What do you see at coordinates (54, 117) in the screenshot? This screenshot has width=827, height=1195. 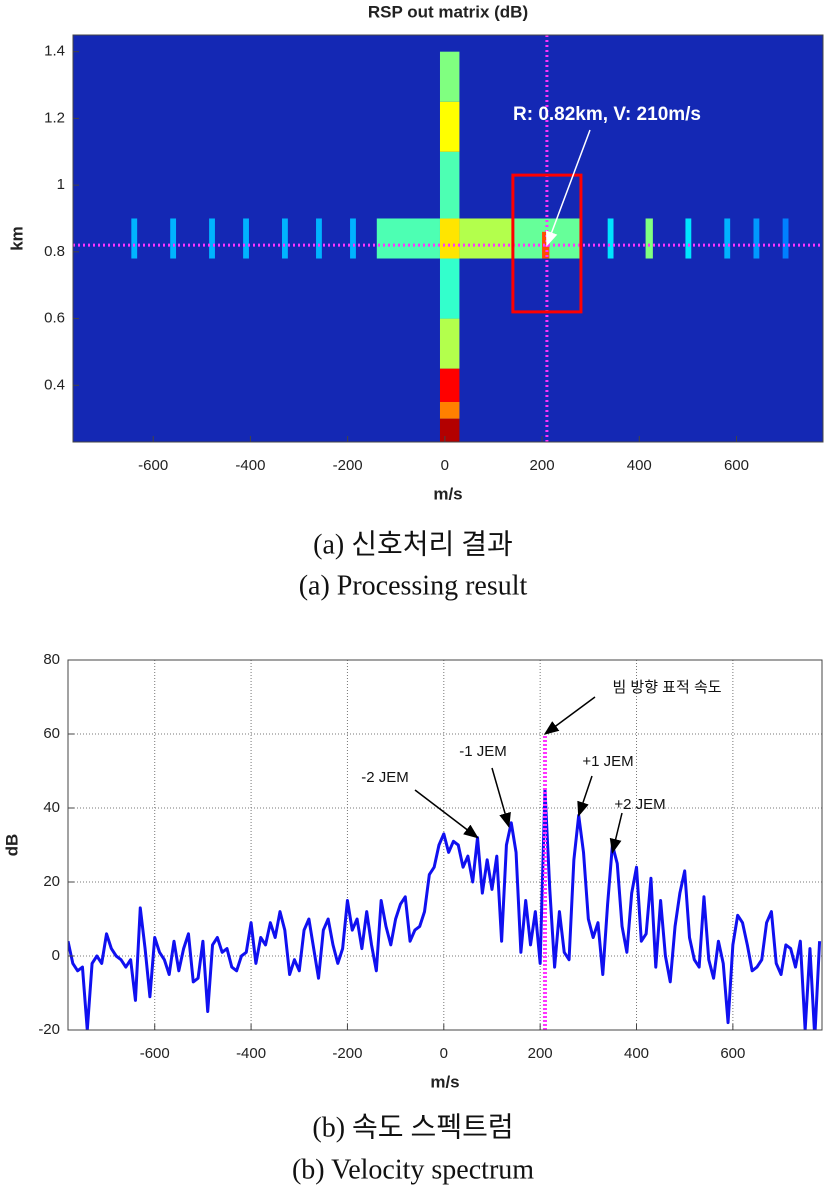 I see `y-tick-label: 1.2` at bounding box center [54, 117].